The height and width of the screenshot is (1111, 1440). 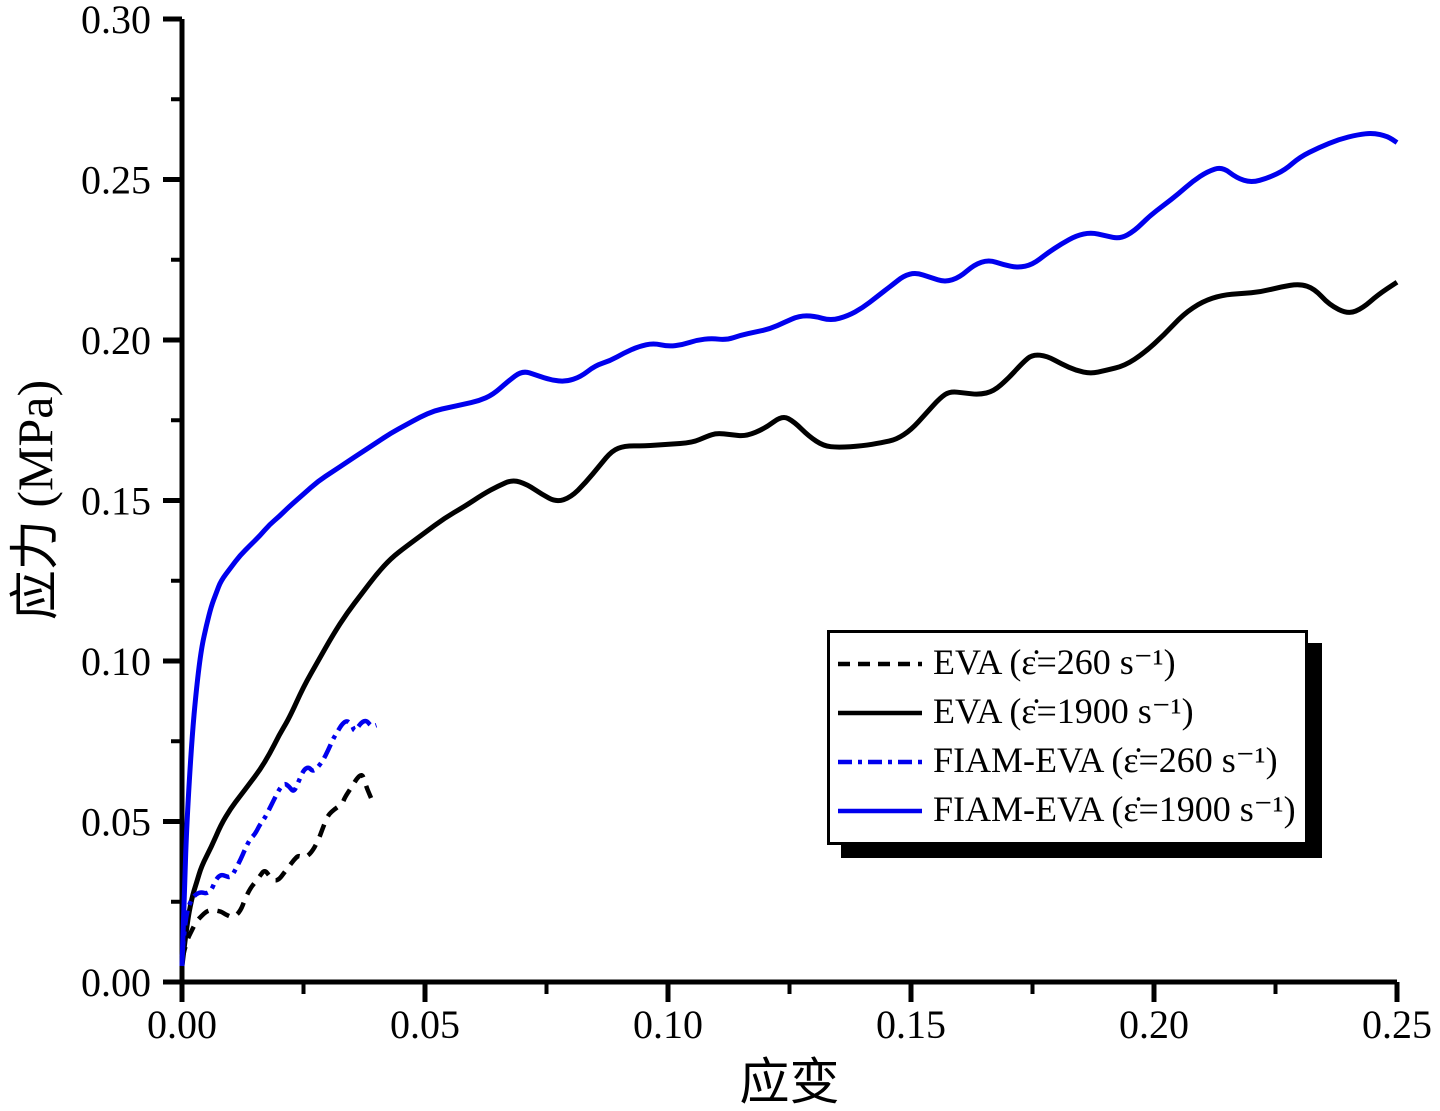 What do you see at coordinates (116, 501) in the screenshot?
I see `y-tick-label: 0.15` at bounding box center [116, 501].